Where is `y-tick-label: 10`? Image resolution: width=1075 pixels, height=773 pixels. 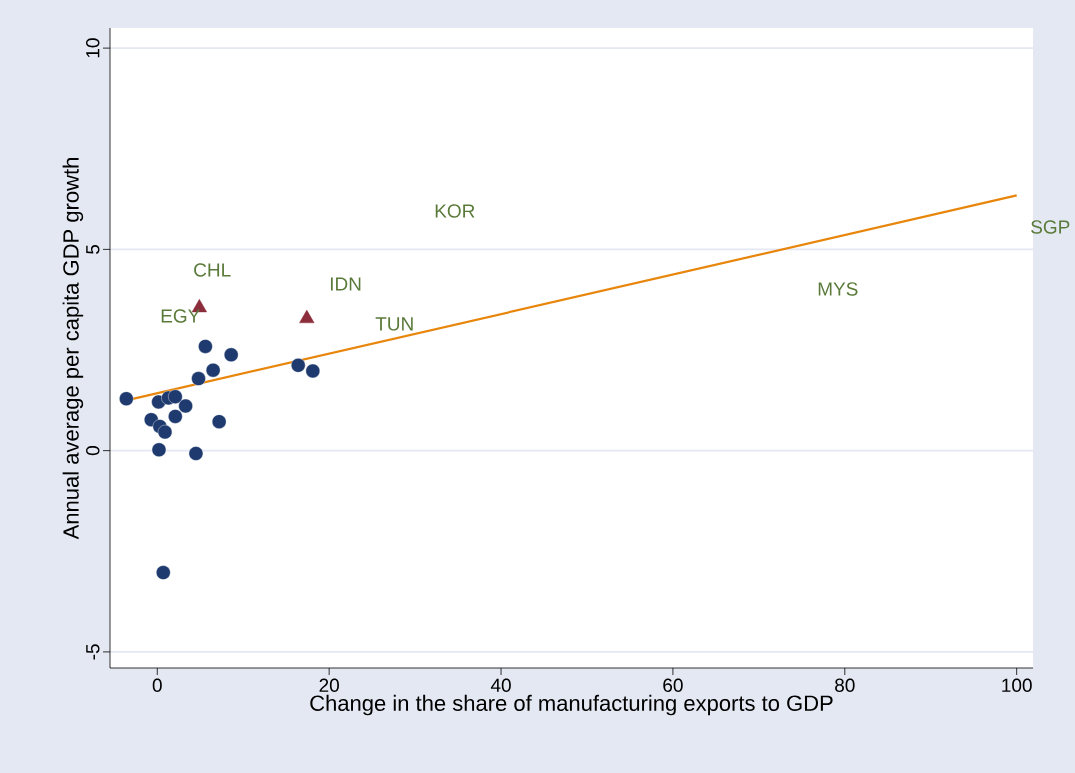 y-tick-label: 10 is located at coordinates (93, 48).